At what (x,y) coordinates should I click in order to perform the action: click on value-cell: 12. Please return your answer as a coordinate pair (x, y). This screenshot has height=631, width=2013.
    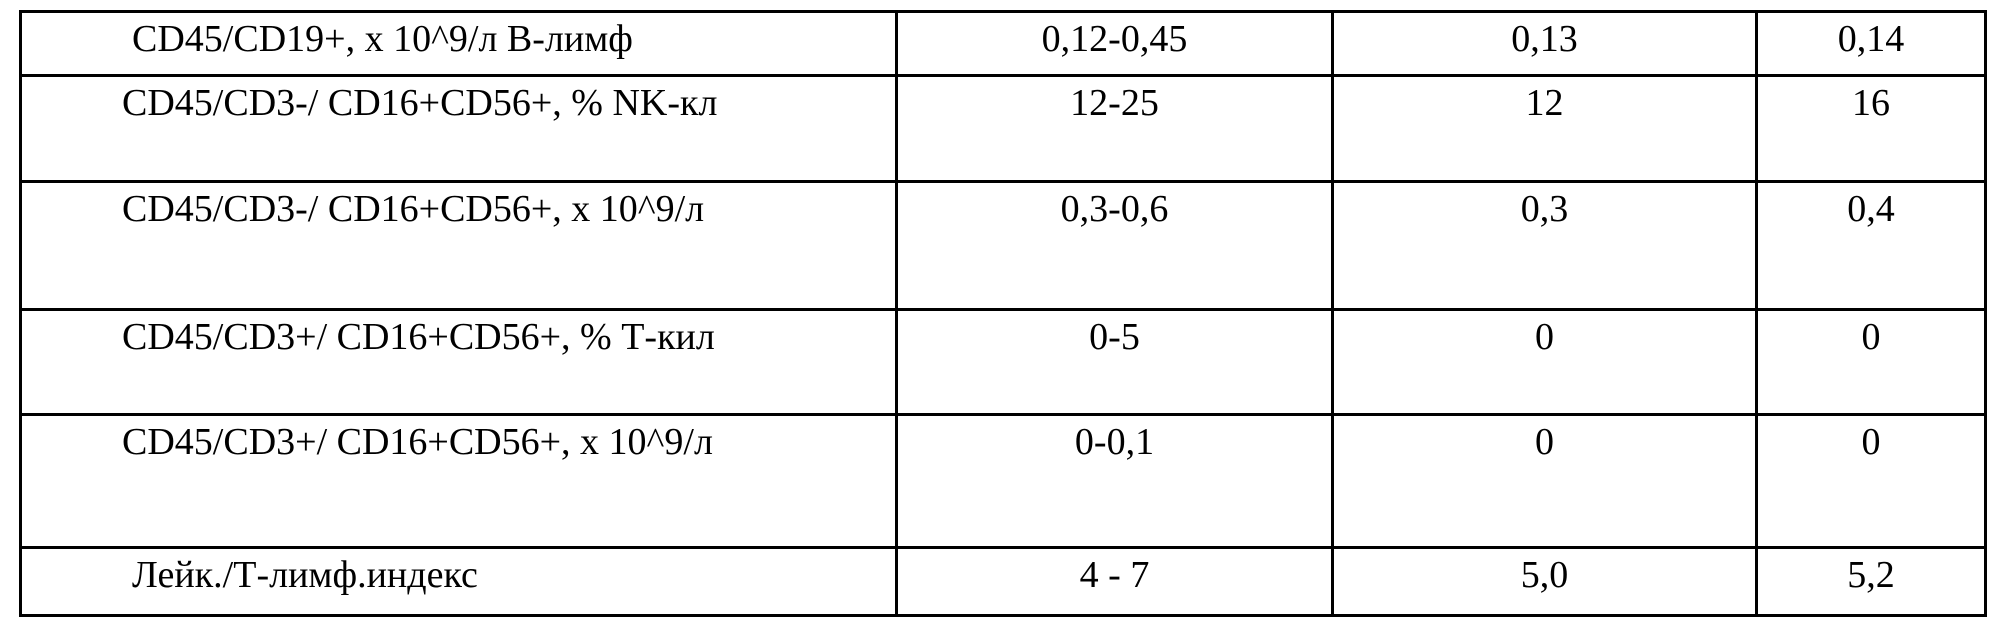
    Looking at the image, I should click on (1544, 128).